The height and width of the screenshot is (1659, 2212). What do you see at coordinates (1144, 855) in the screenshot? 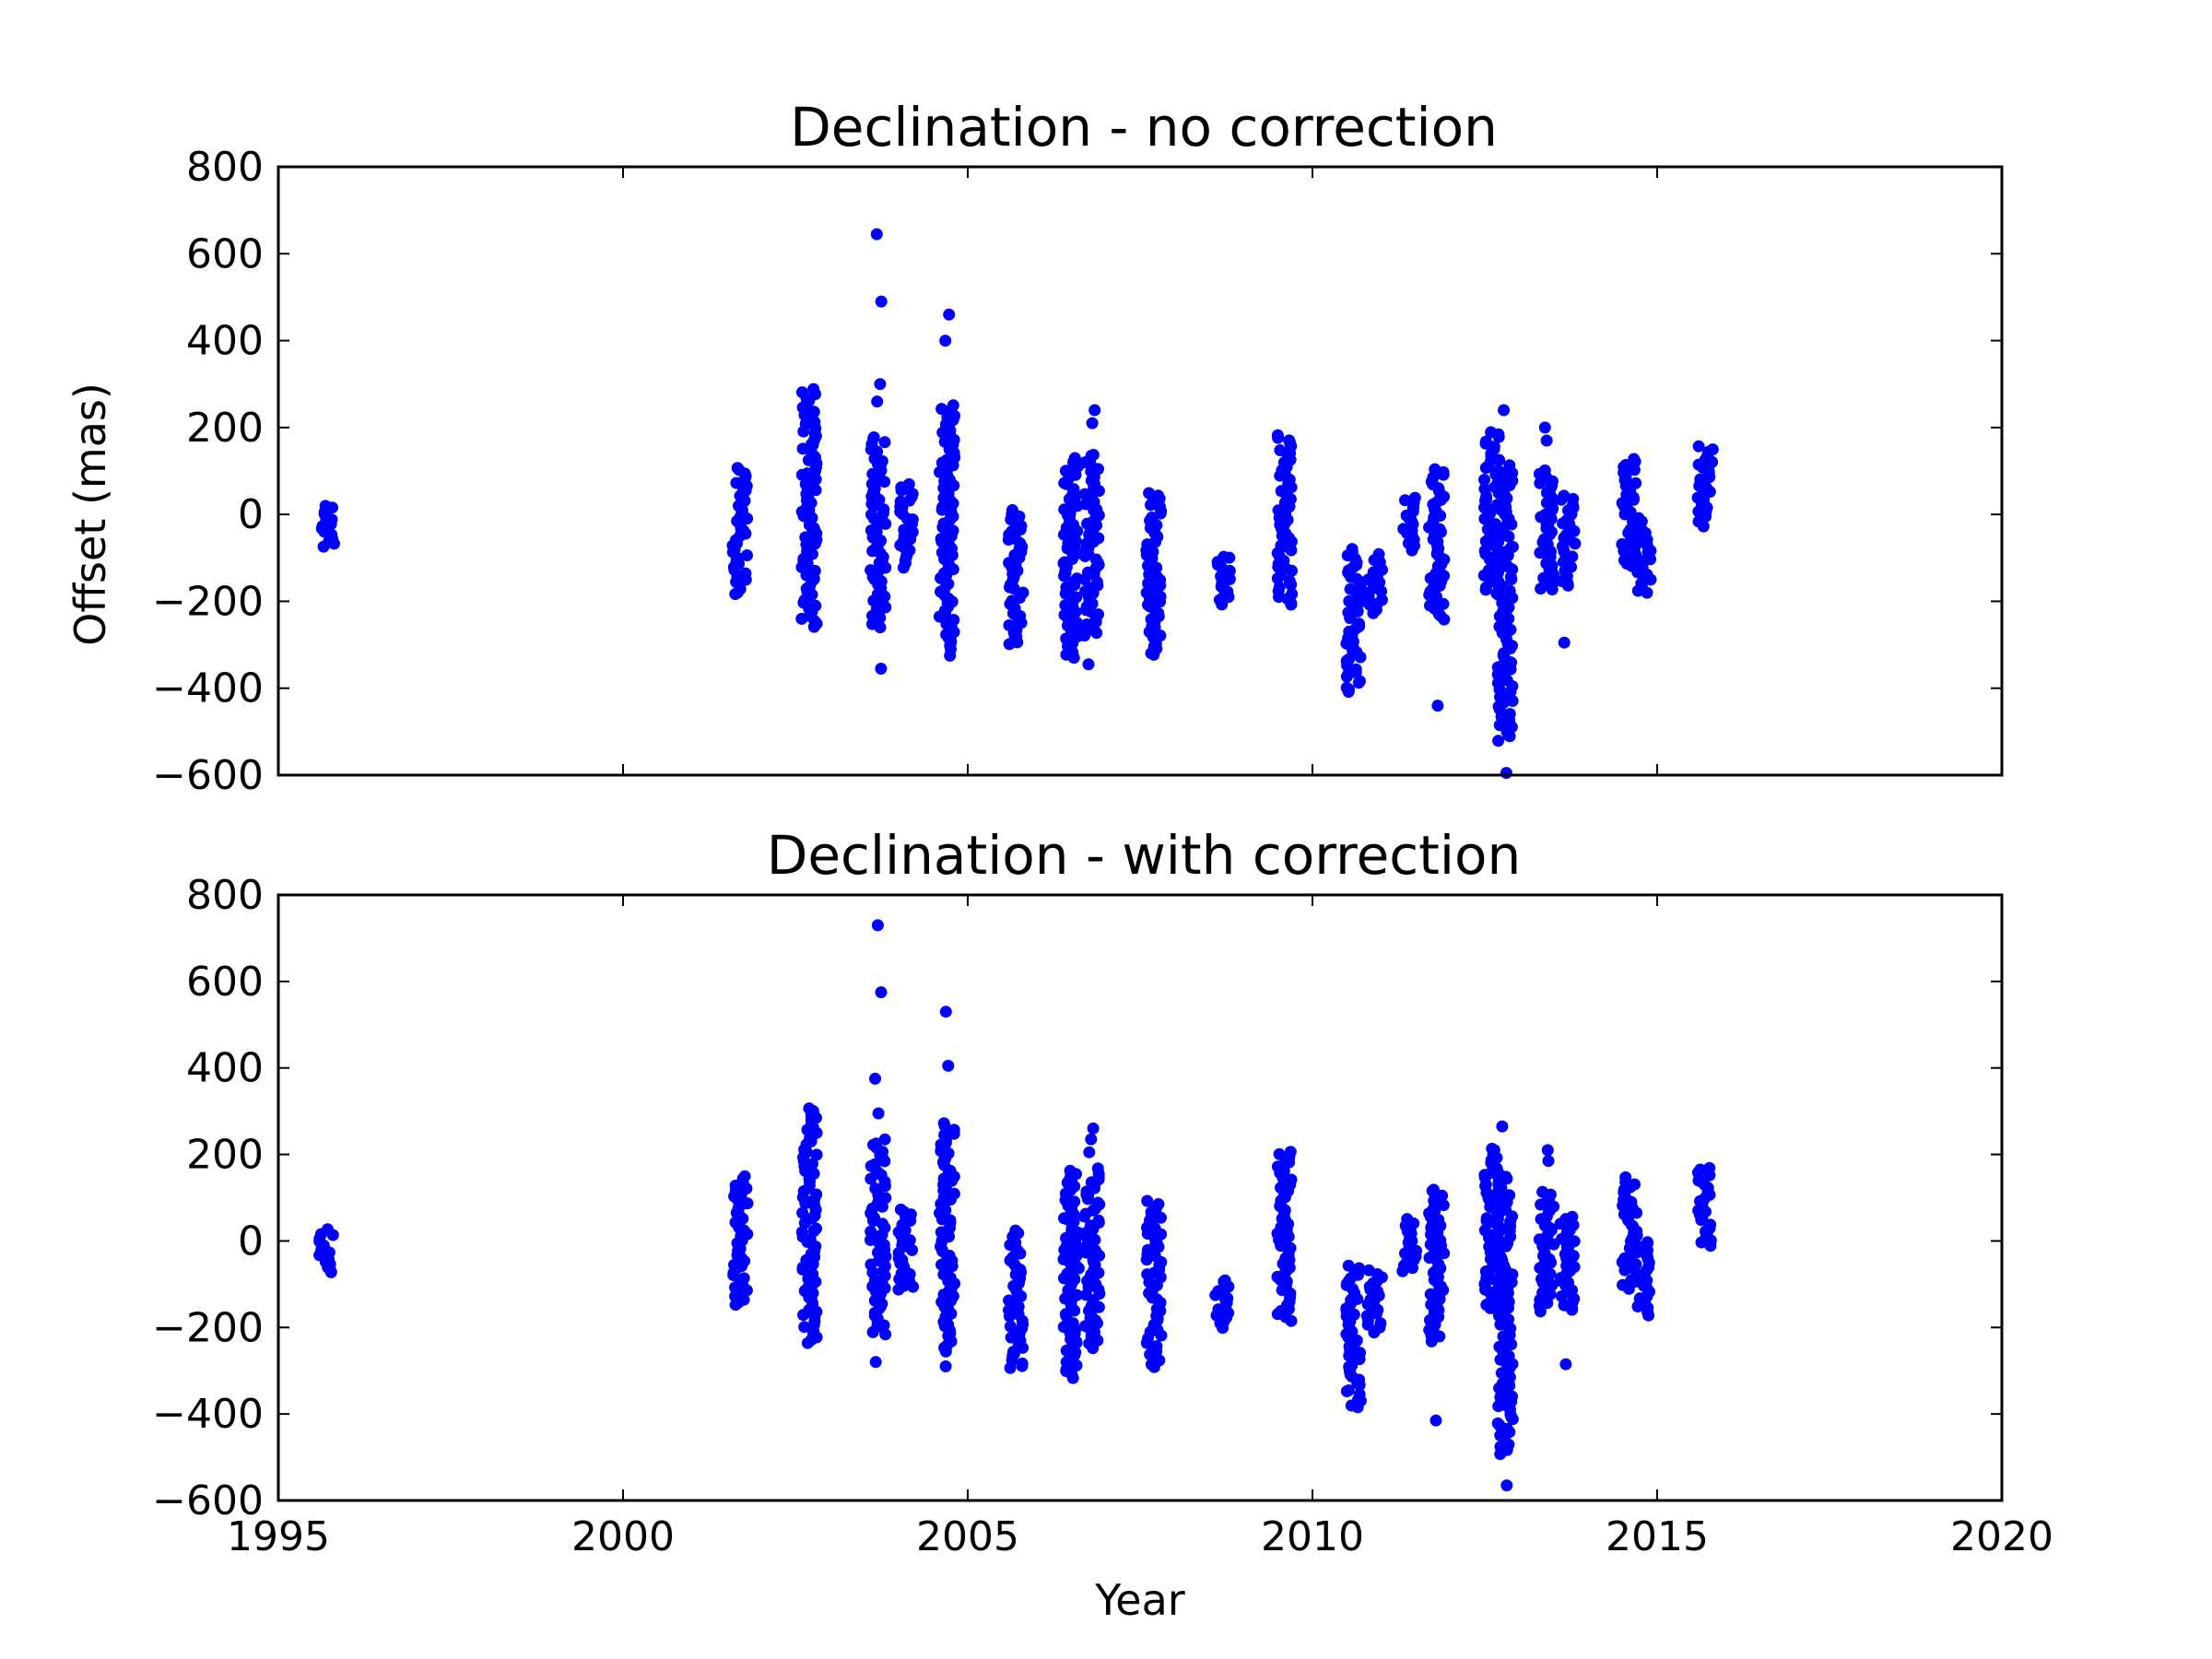
I see `panel-bottom-title: Declination - with correction` at bounding box center [1144, 855].